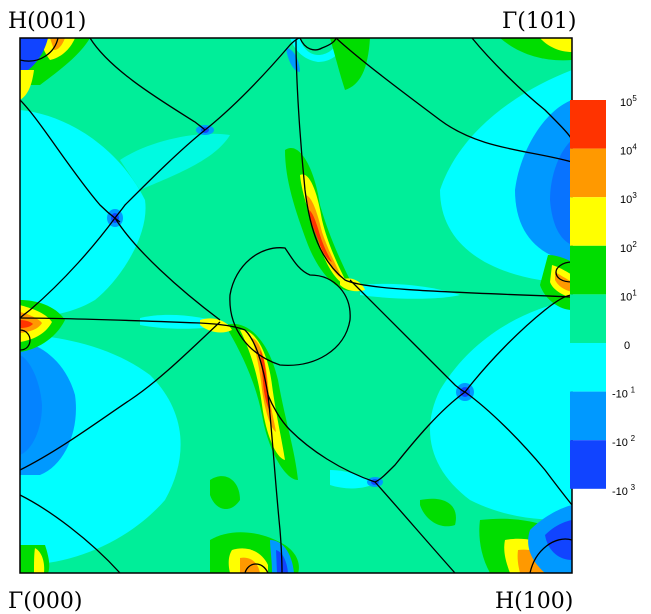 The width and height of the screenshot is (651, 614). I want to click on yellow-corner-top-left, so click(57, 49).